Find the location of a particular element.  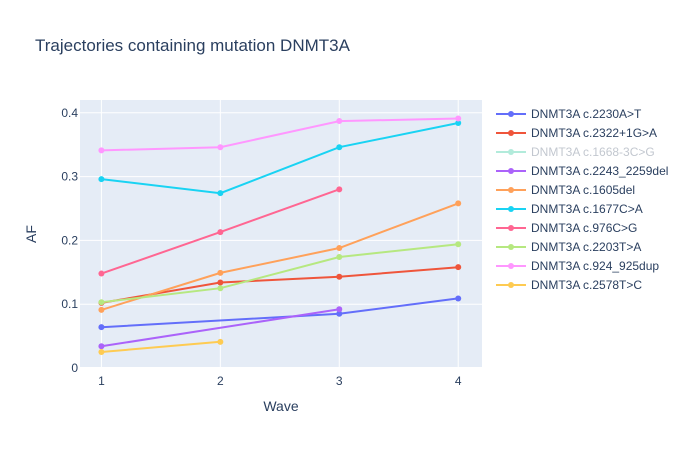

legend-item: DNMT3A c.924_925dup is located at coordinates (577, 266).